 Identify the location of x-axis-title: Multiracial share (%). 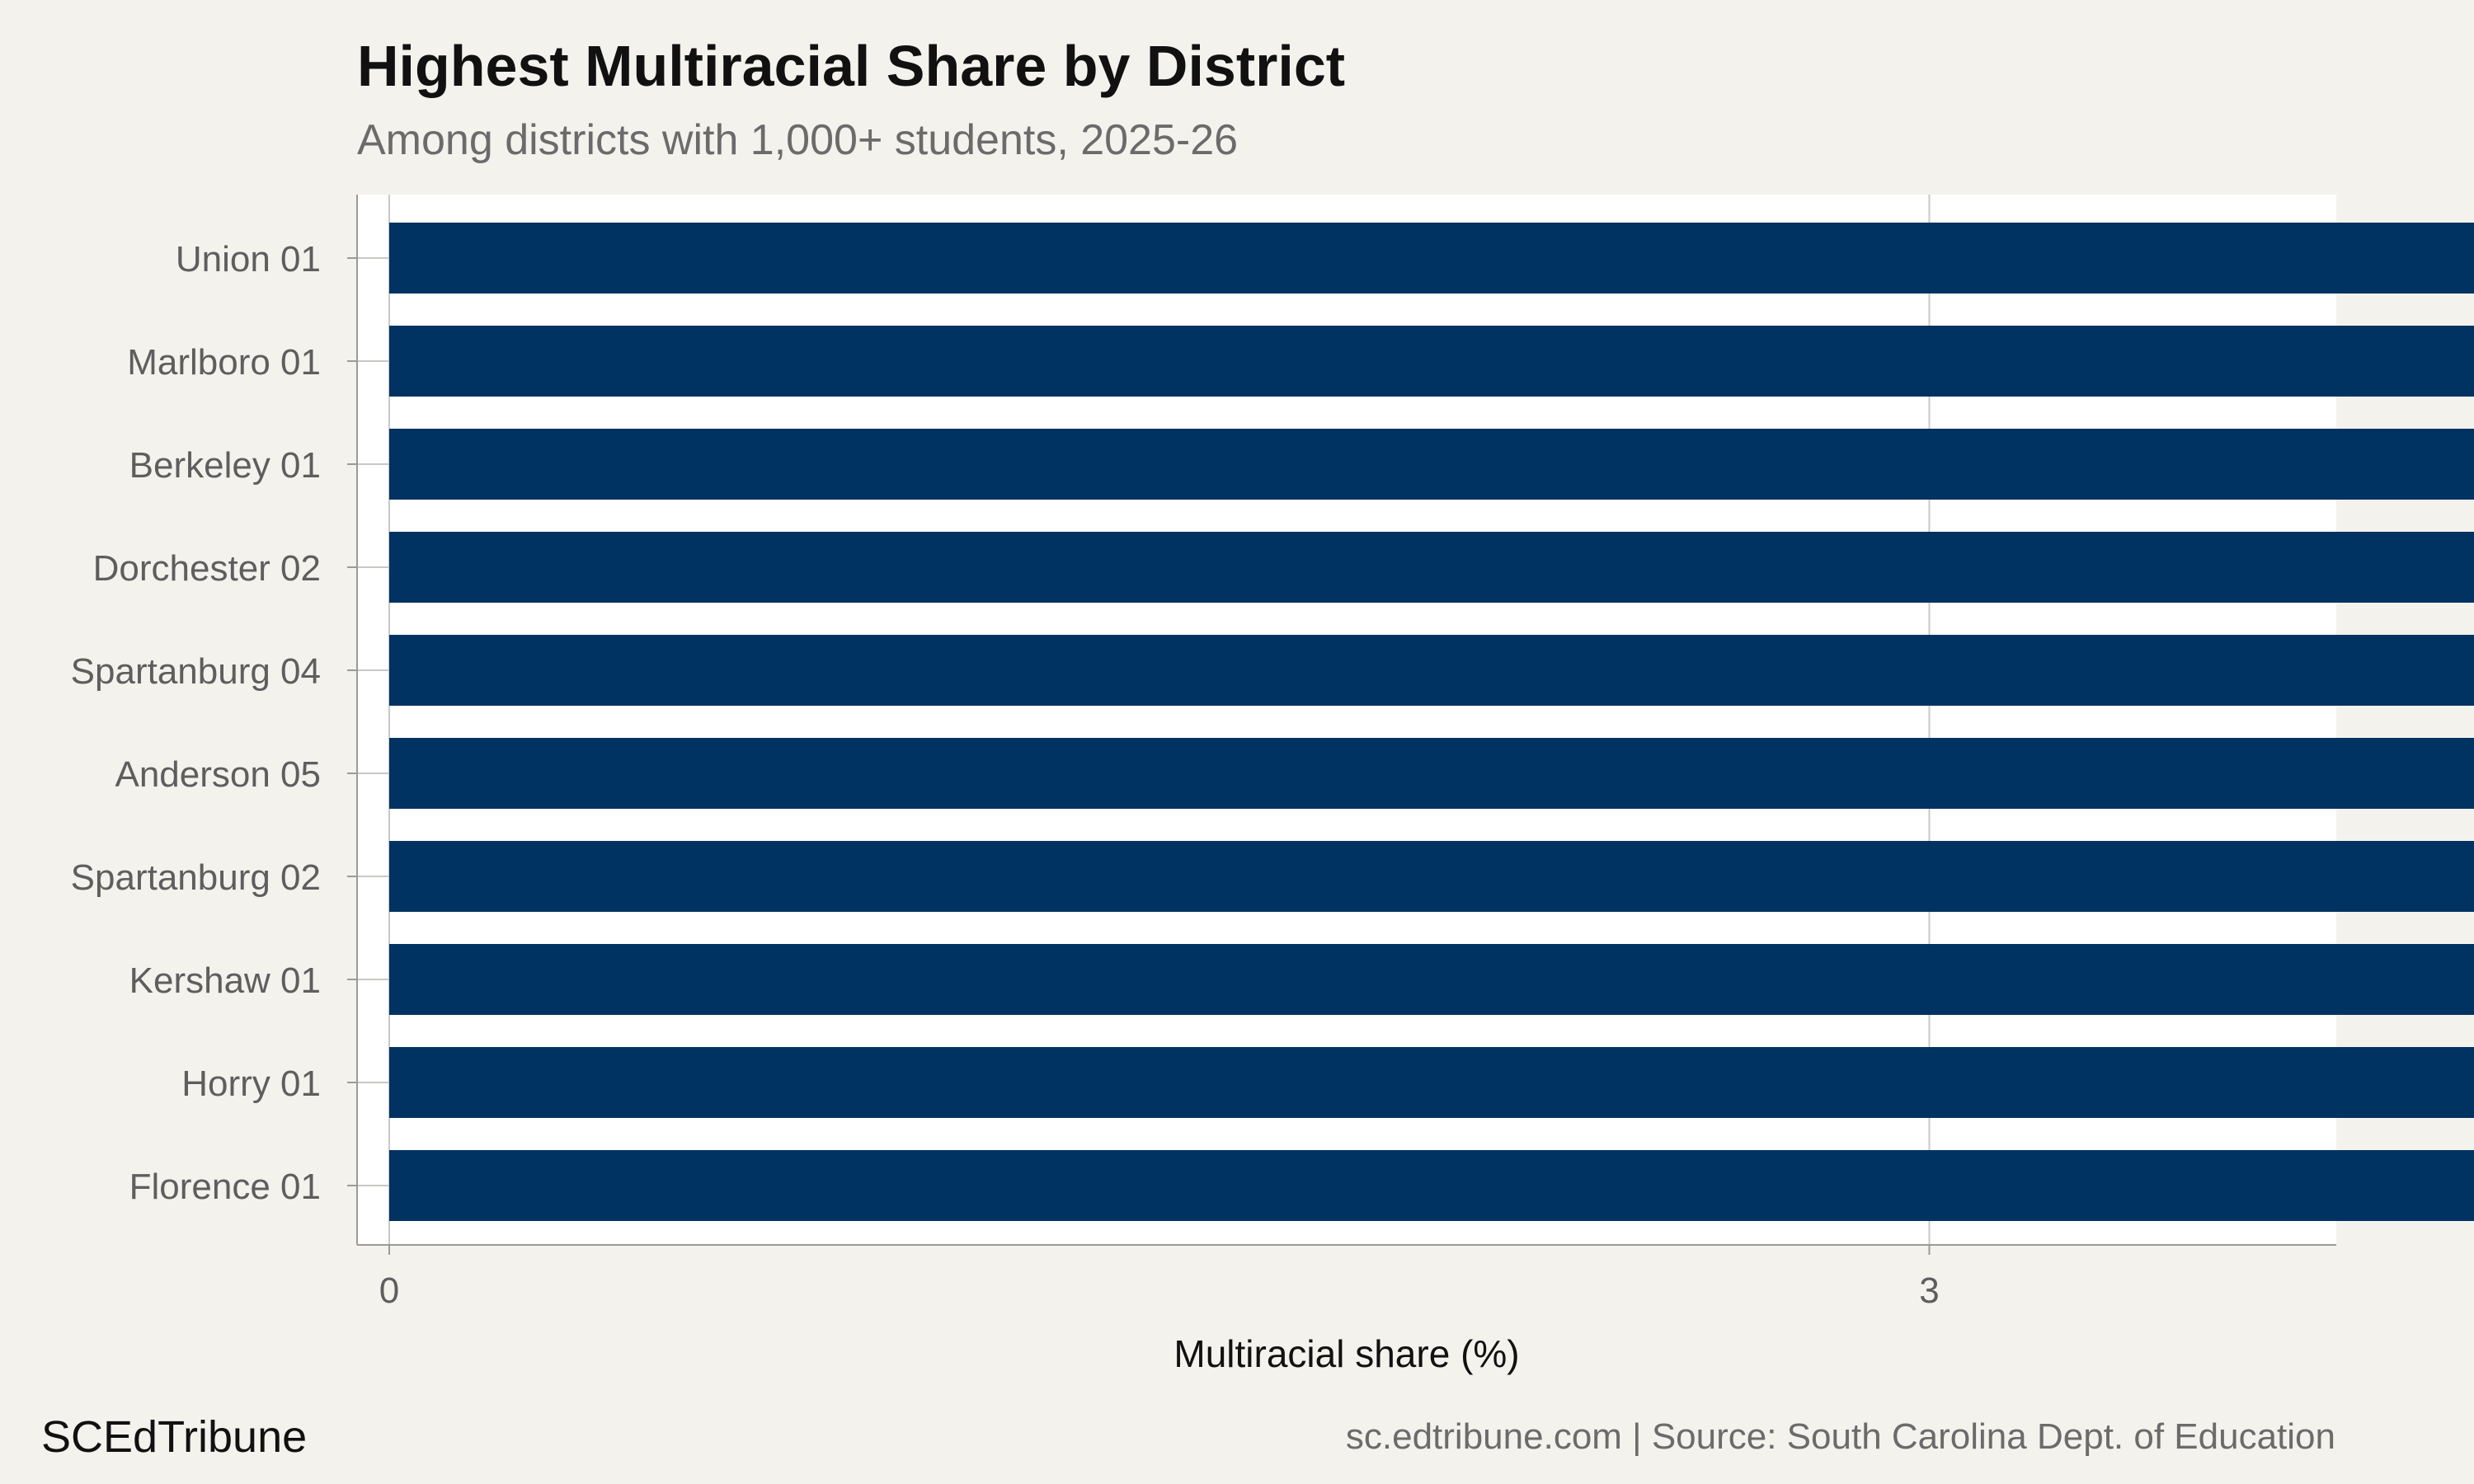
(1346, 1353).